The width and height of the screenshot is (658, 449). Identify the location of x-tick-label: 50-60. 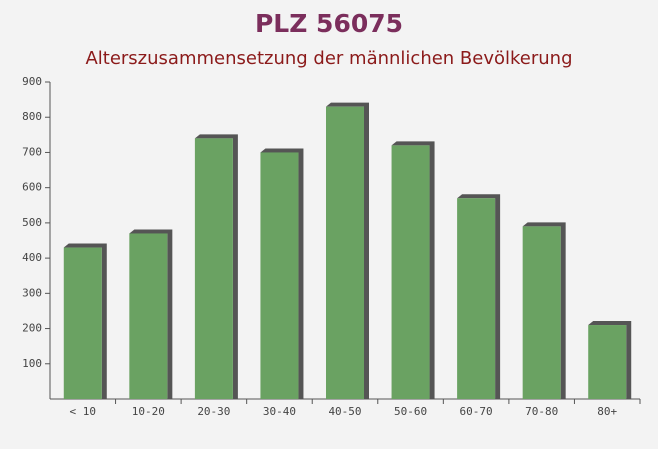
(410, 411).